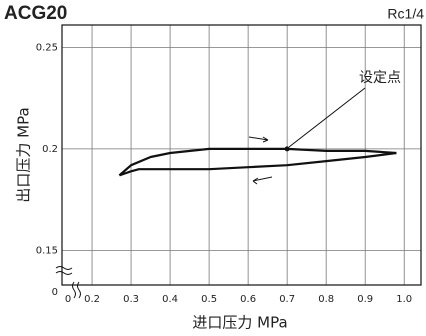  What do you see at coordinates (131, 299) in the screenshot?
I see `x-tick-label: 0.3` at bounding box center [131, 299].